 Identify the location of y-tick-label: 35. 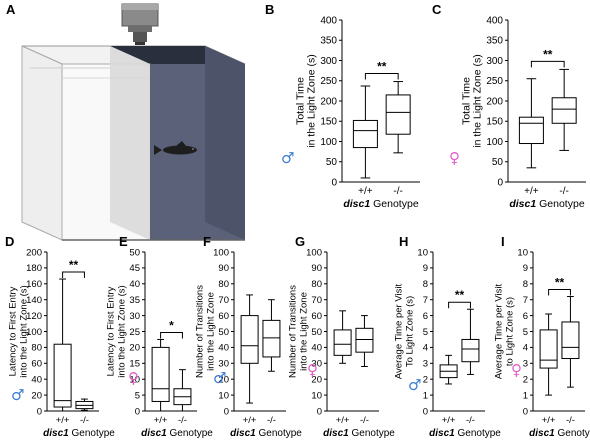
(134, 300).